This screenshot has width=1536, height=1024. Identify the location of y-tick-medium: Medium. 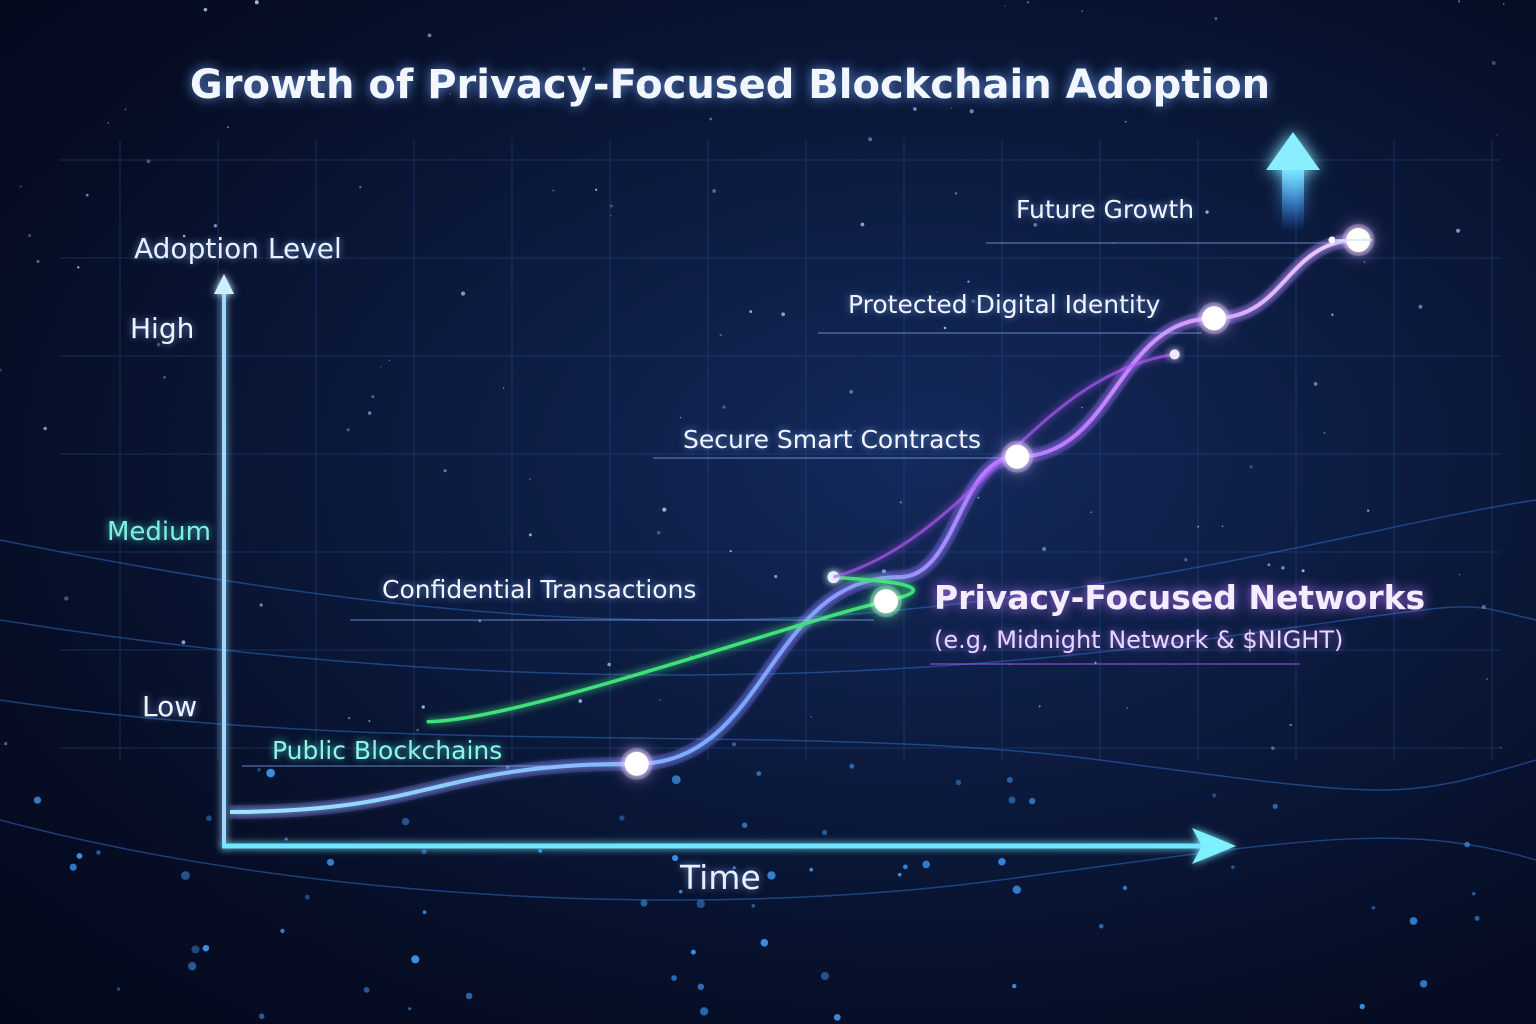
(159, 532).